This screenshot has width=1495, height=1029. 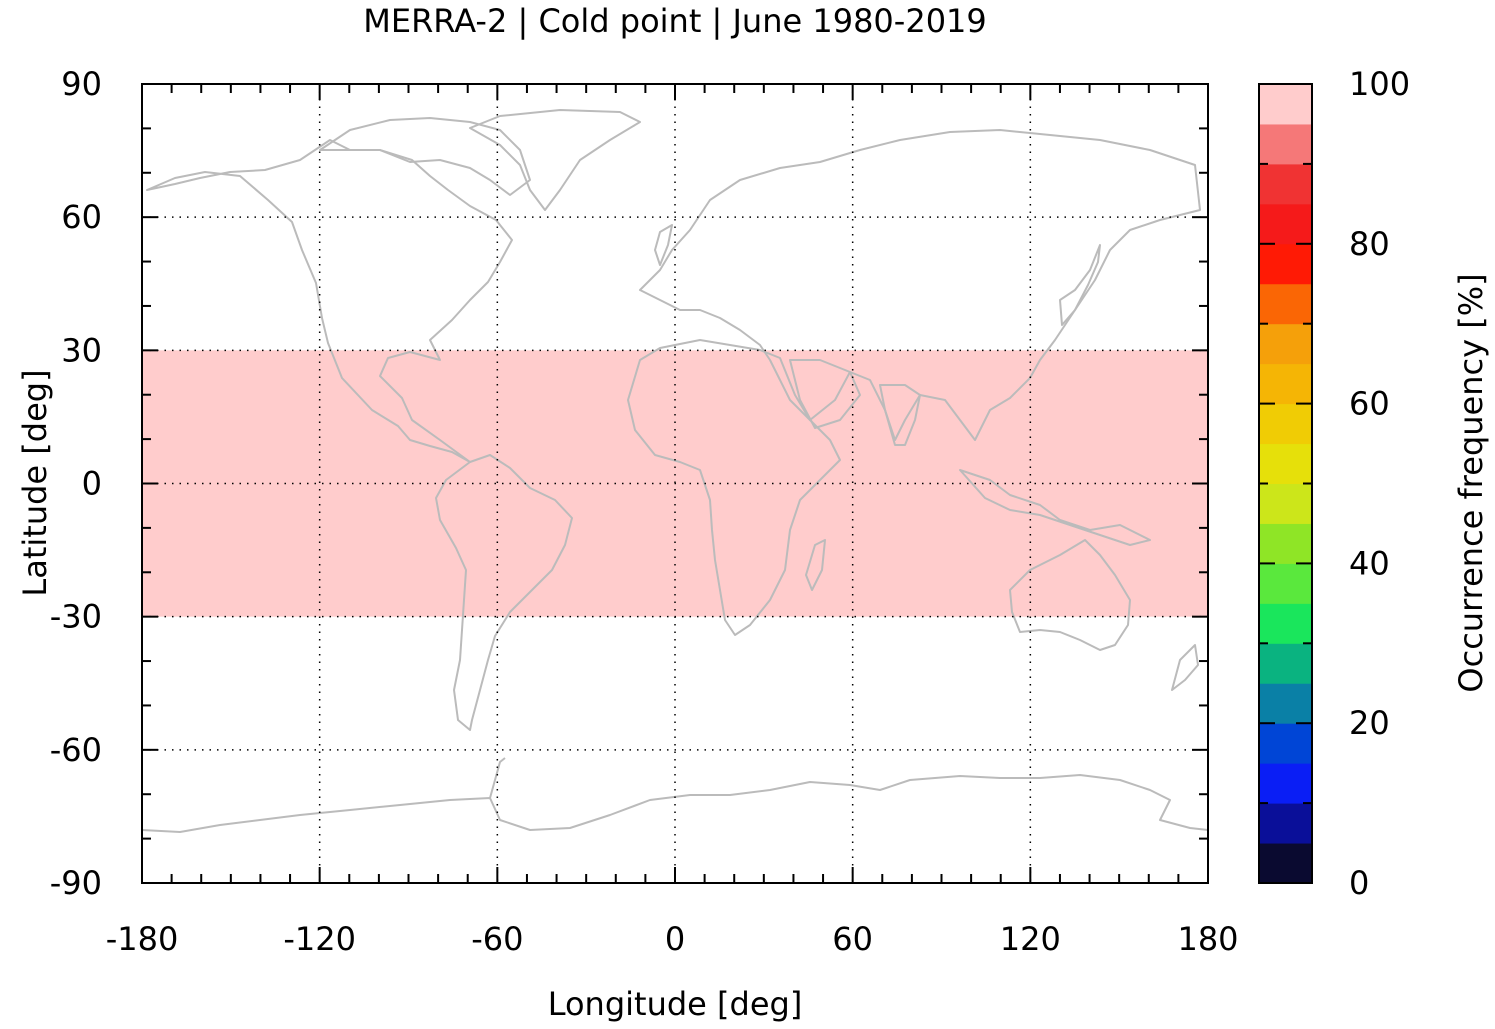 I want to click on y-tick-label: 90, so click(x=81, y=84).